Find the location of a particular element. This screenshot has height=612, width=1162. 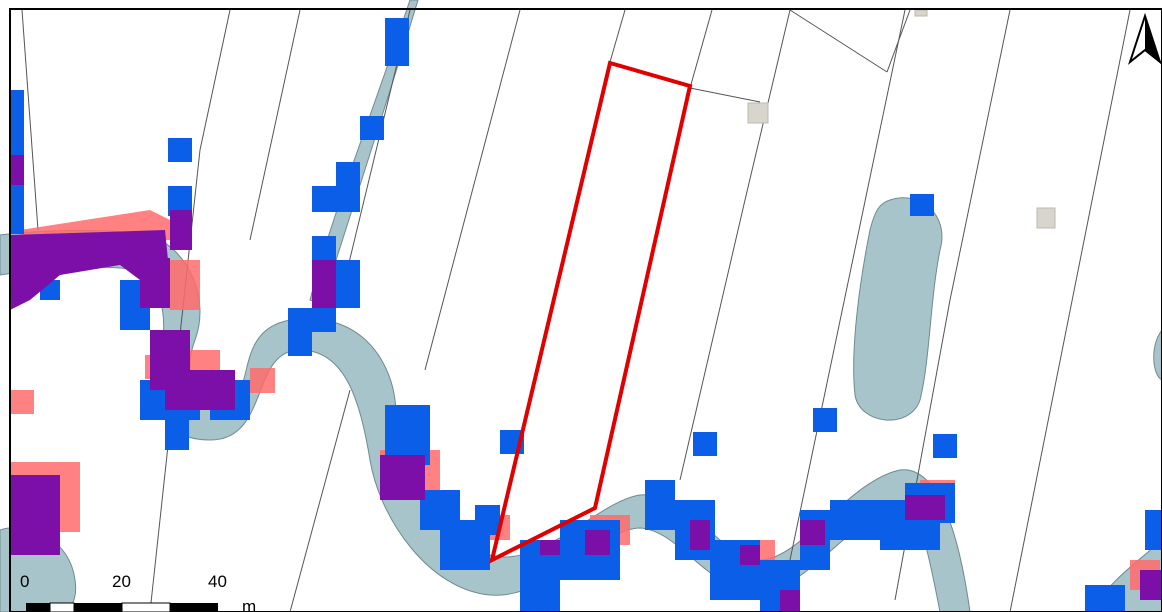

scale-unit: m is located at coordinates (249, 604).